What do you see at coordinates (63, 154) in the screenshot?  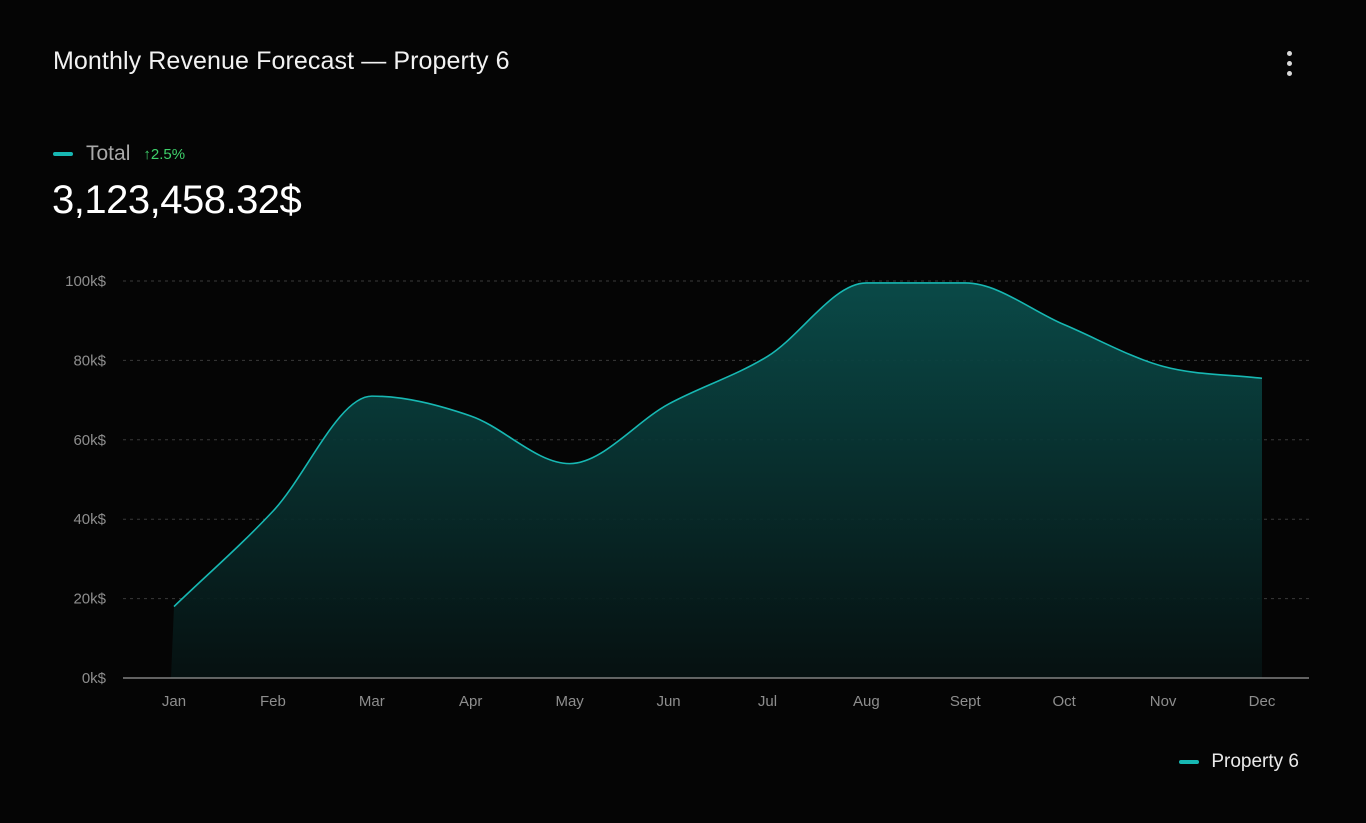 I see `total-swatch` at bounding box center [63, 154].